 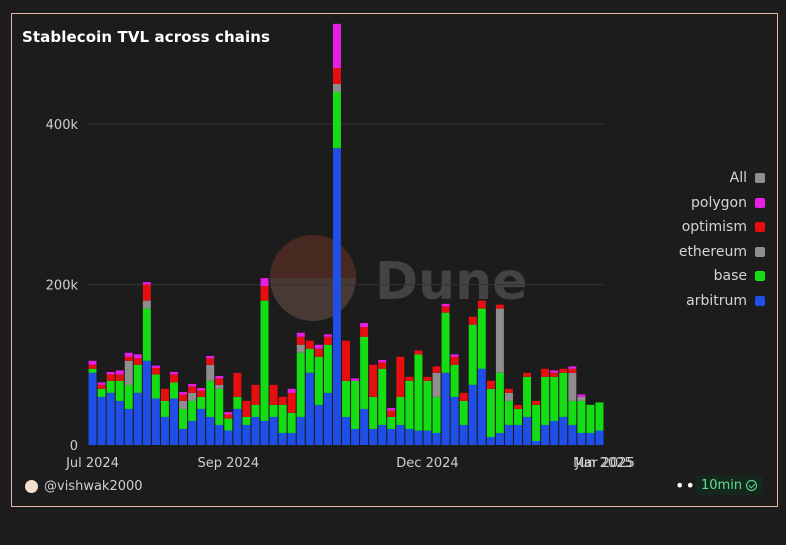 What do you see at coordinates (729, 485) in the screenshot?
I see `refresh-badge: 10min` at bounding box center [729, 485].